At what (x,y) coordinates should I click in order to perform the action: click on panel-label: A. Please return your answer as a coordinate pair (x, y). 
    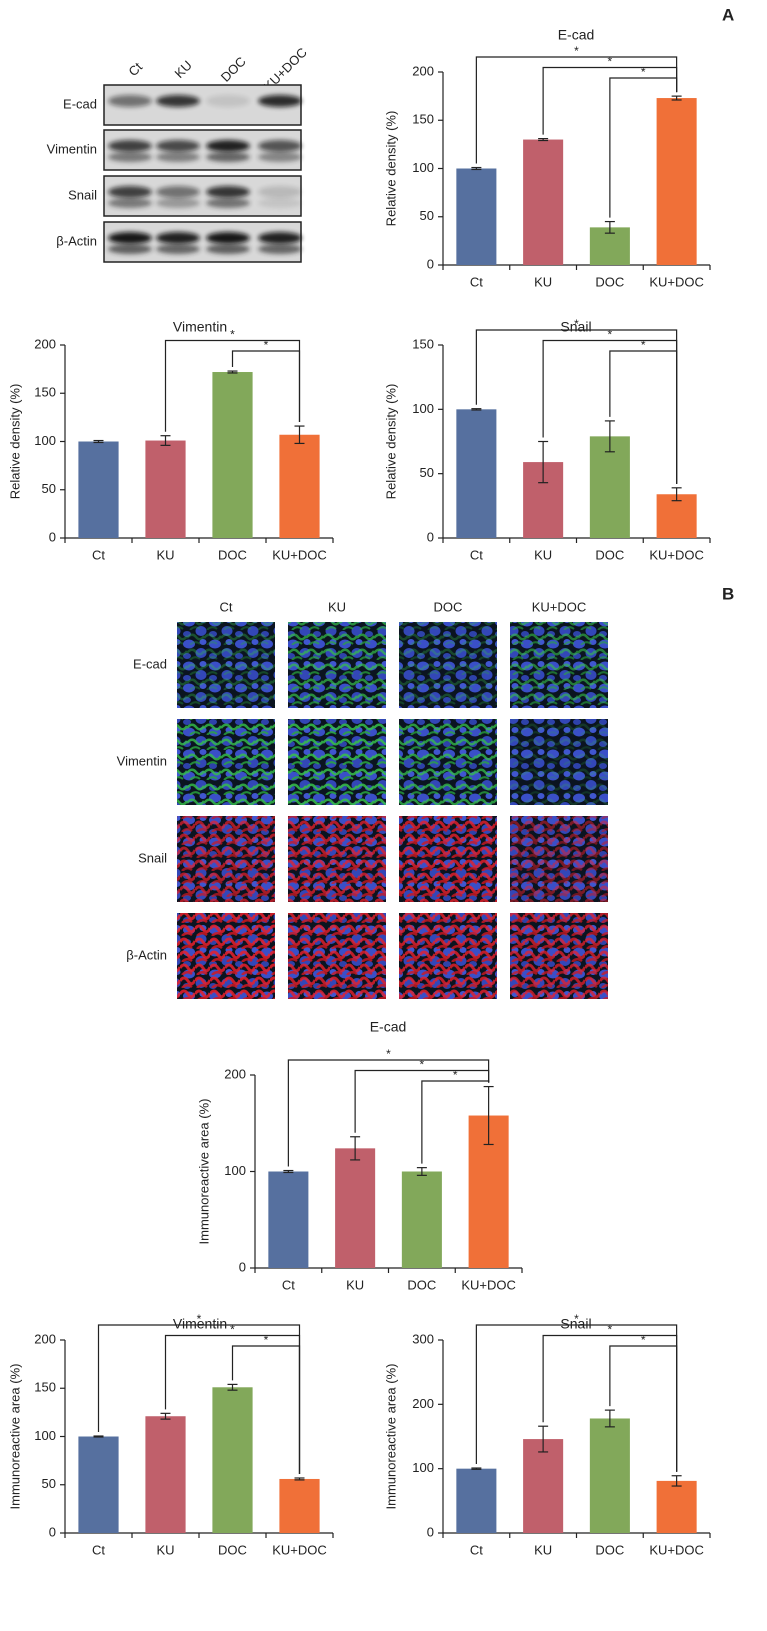
    Looking at the image, I should click on (728, 14).